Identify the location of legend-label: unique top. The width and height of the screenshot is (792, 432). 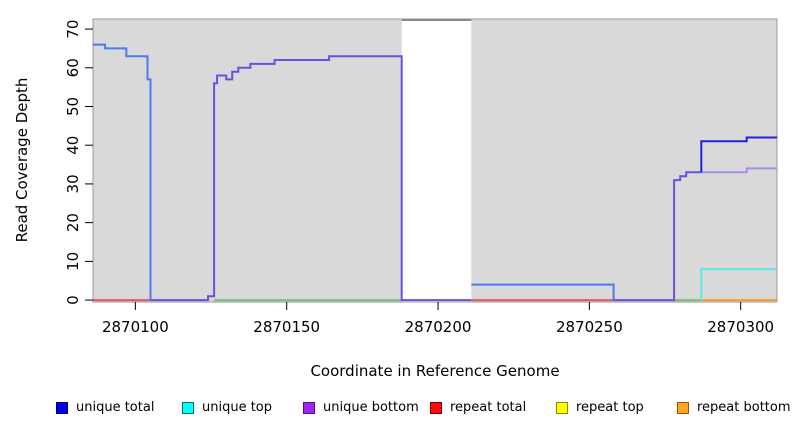
(237, 407).